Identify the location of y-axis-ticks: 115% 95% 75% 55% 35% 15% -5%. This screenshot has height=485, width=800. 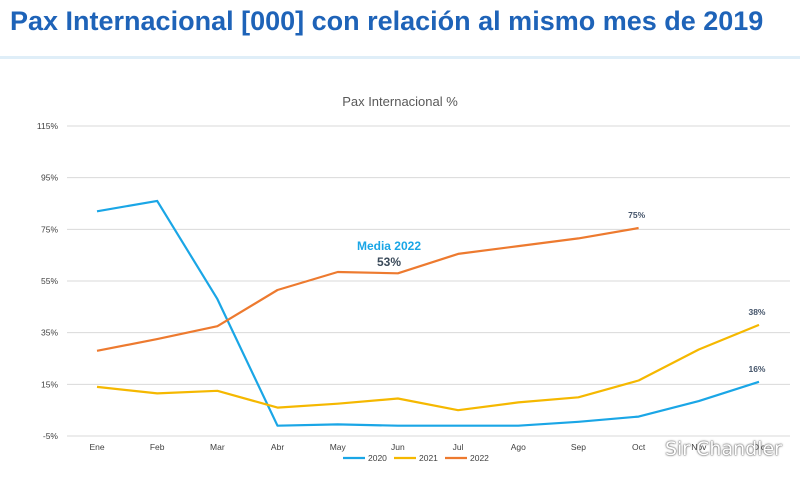
(48, 281).